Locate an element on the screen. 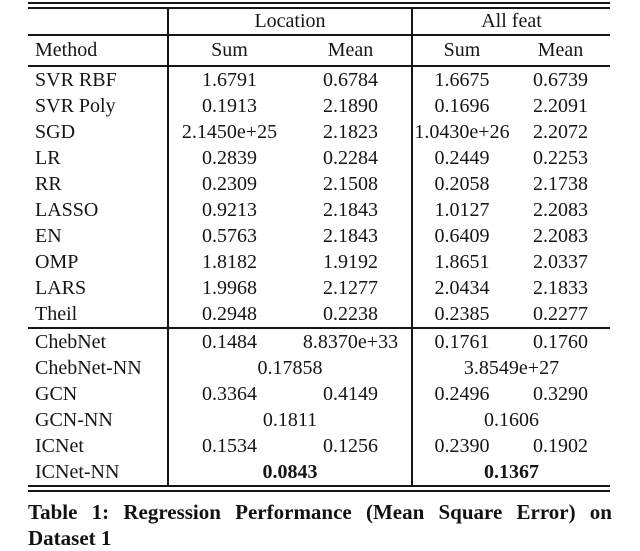 This screenshot has height=551, width=640. value-cell: 2.1833 is located at coordinates (560, 288).